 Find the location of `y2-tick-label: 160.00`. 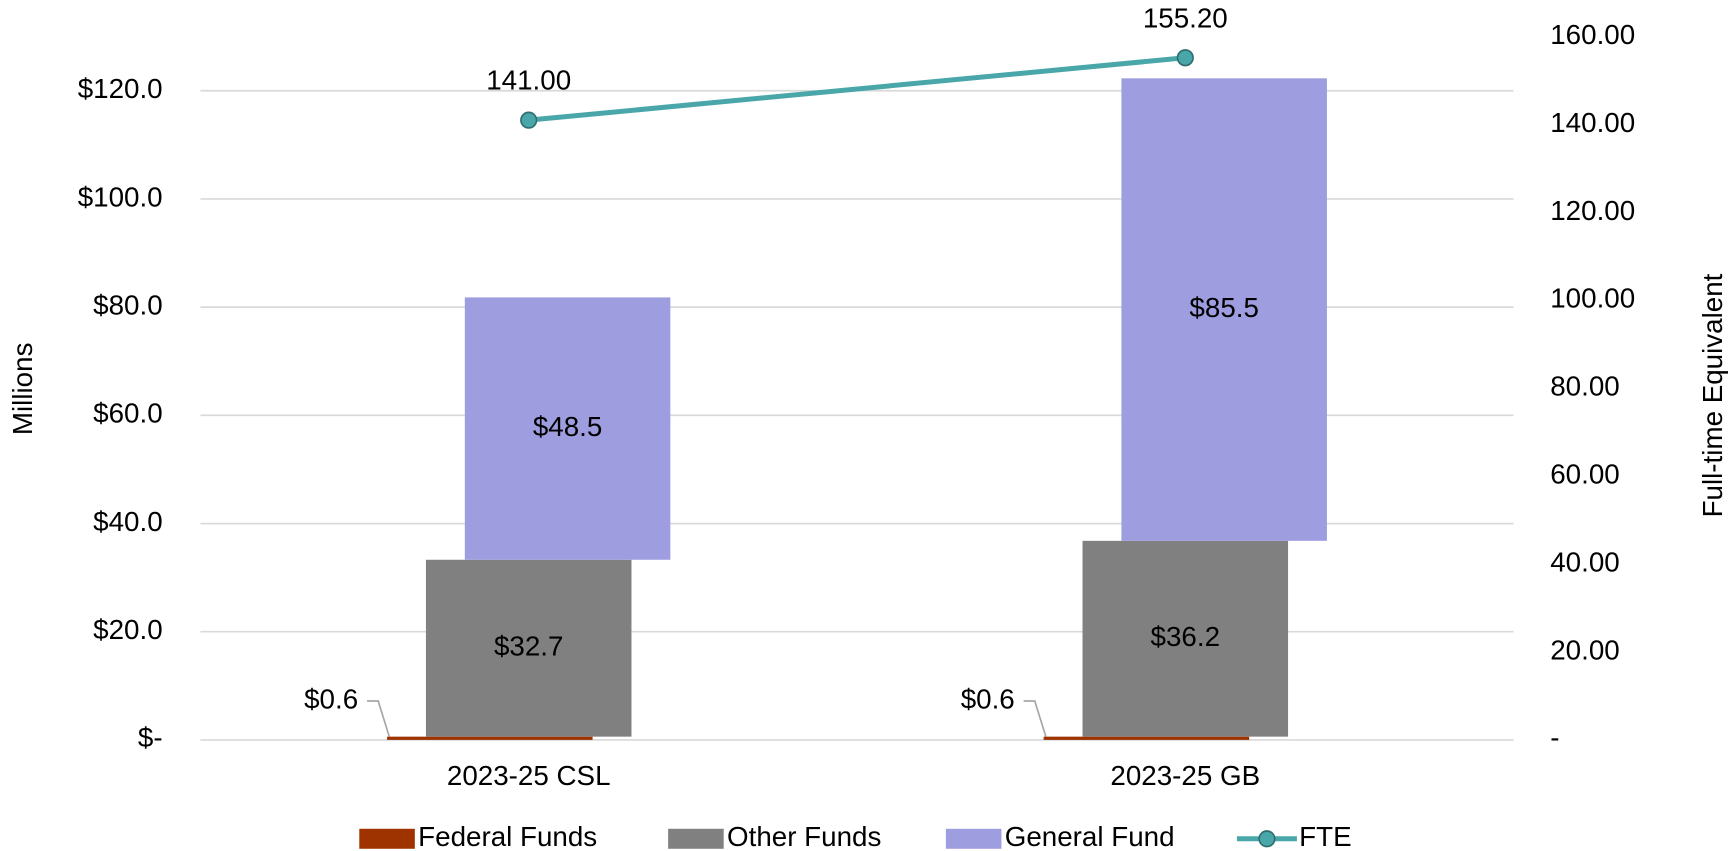

y2-tick-label: 160.00 is located at coordinates (1592, 34).